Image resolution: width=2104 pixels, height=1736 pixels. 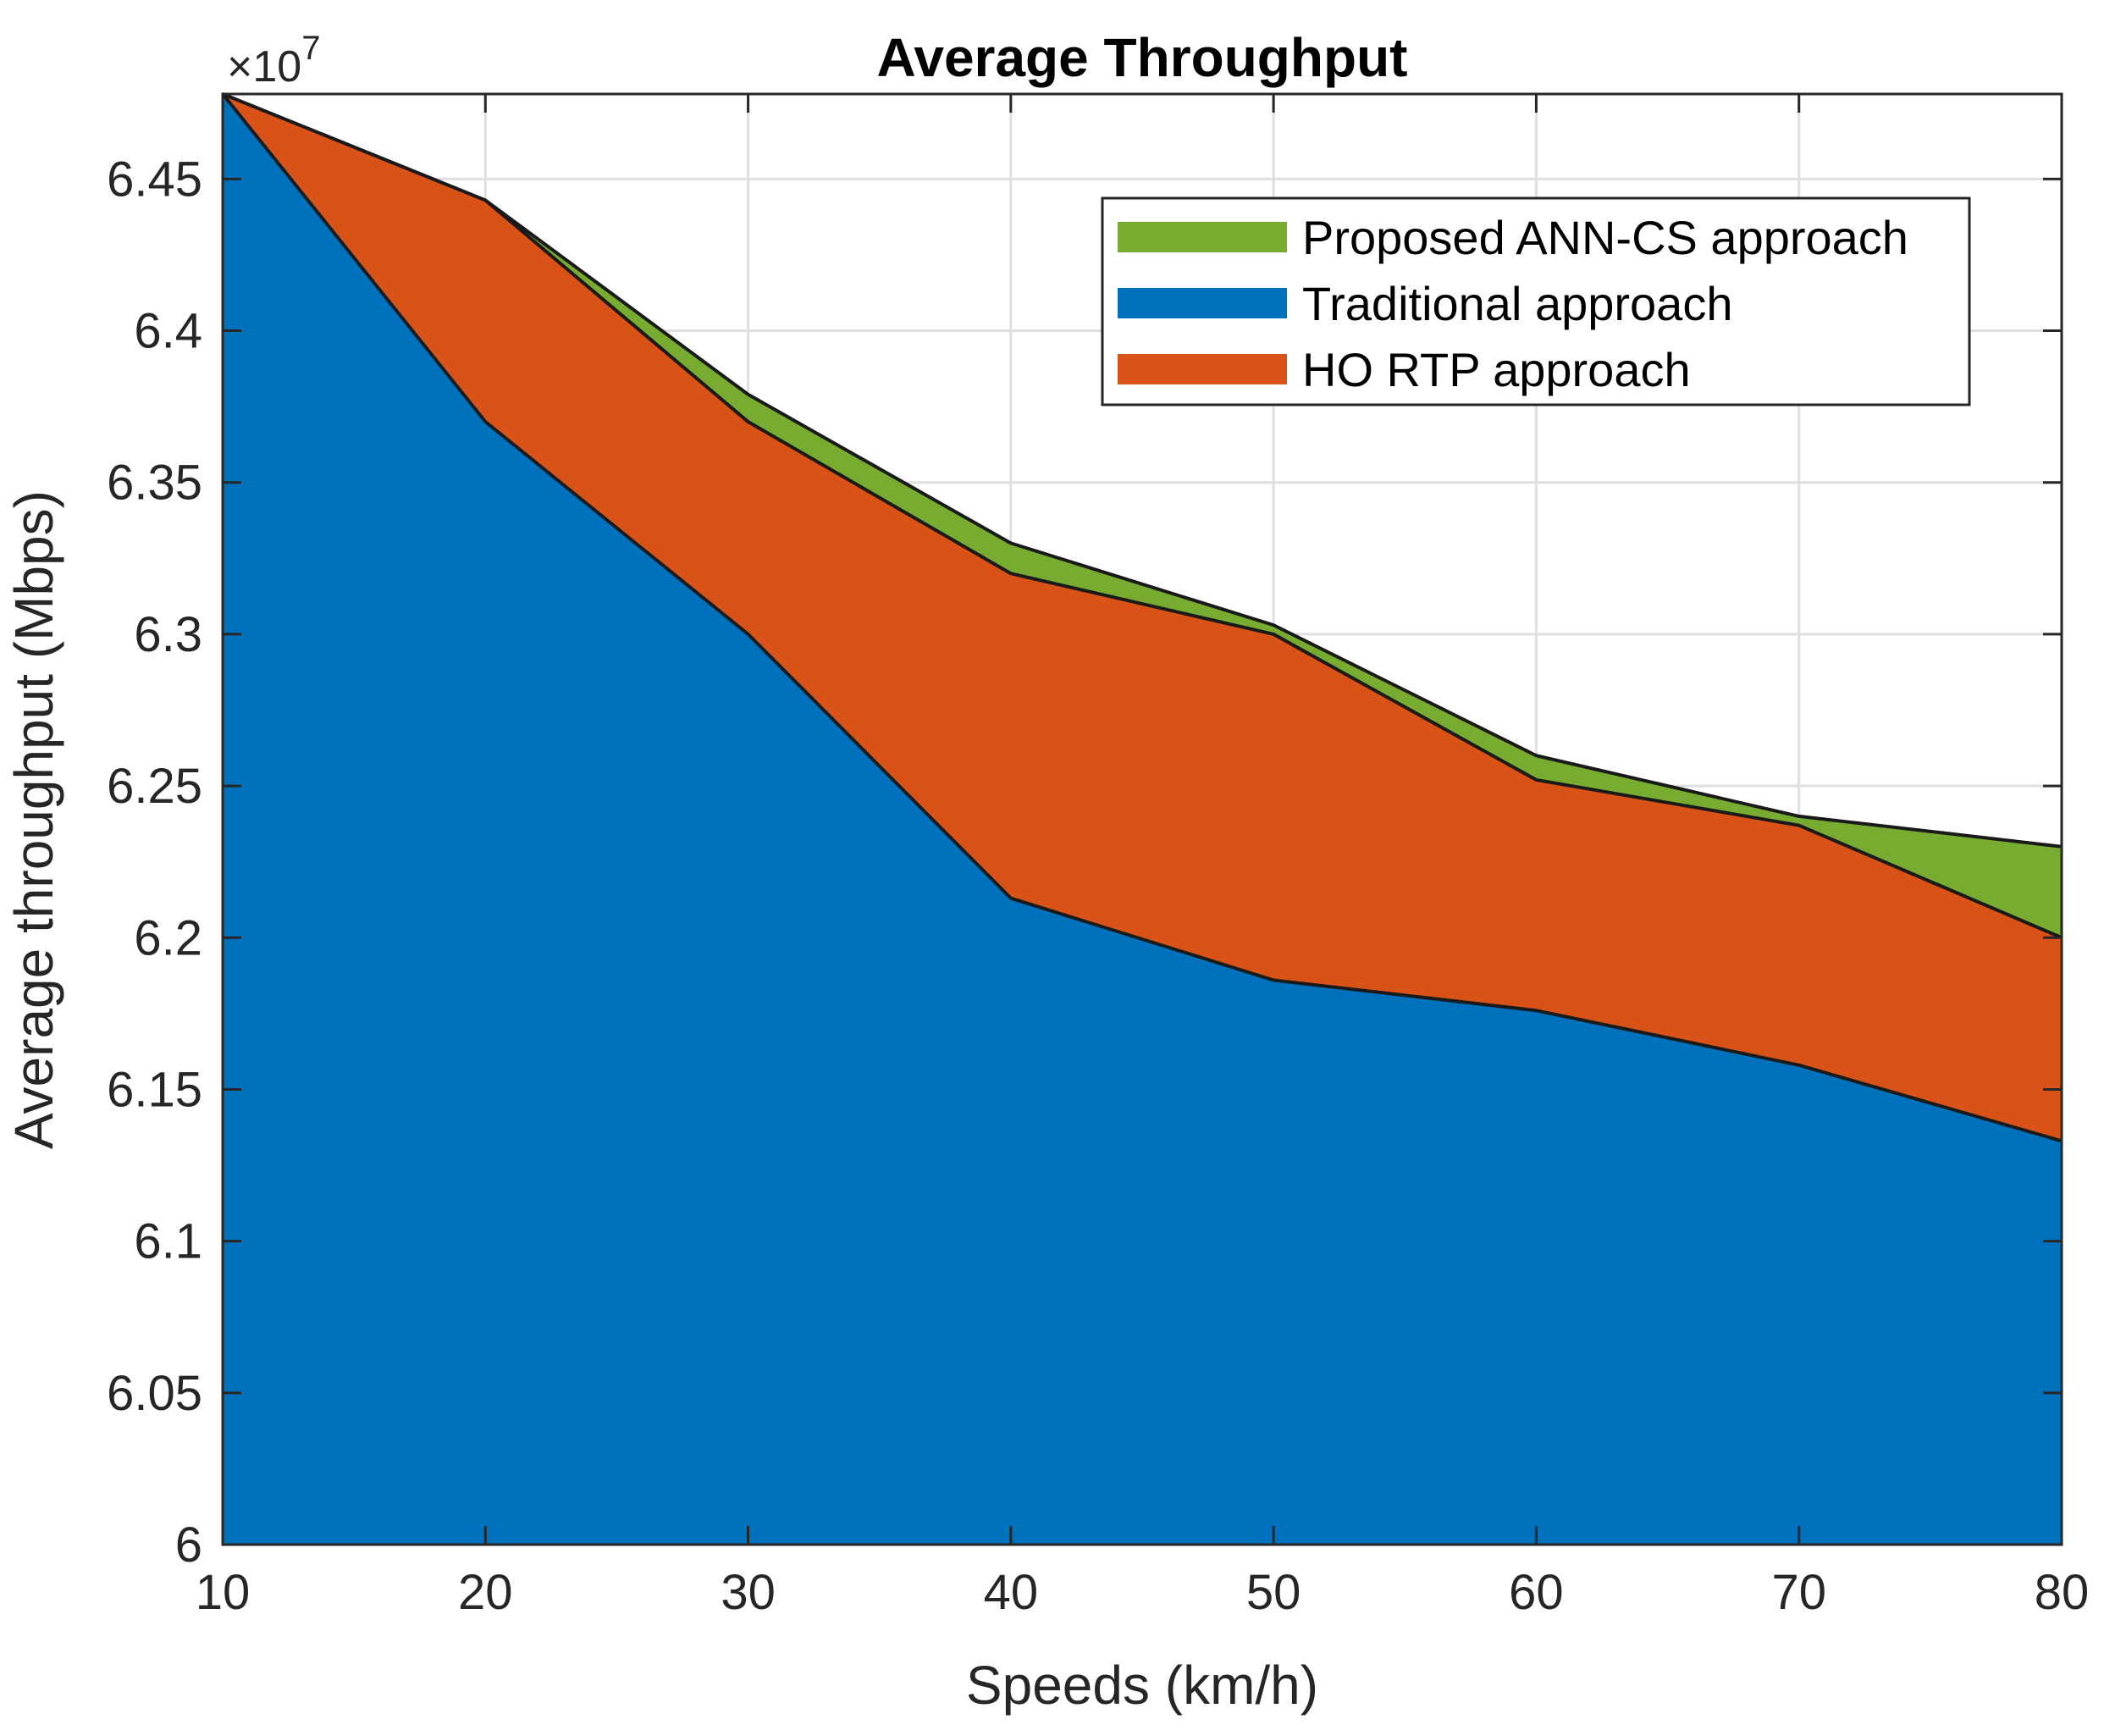 I want to click on x-tick-label: 80, so click(x=2062, y=1592).